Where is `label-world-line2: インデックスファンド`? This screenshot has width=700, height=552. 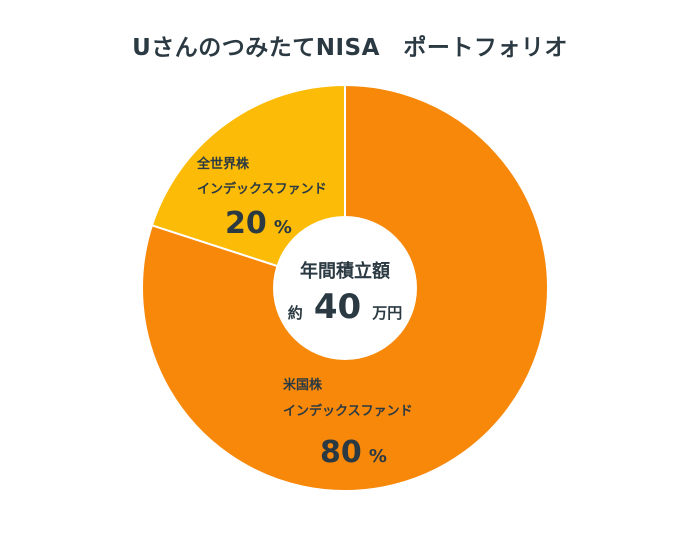
label-world-line2: インデックスファンド is located at coordinates (262, 189).